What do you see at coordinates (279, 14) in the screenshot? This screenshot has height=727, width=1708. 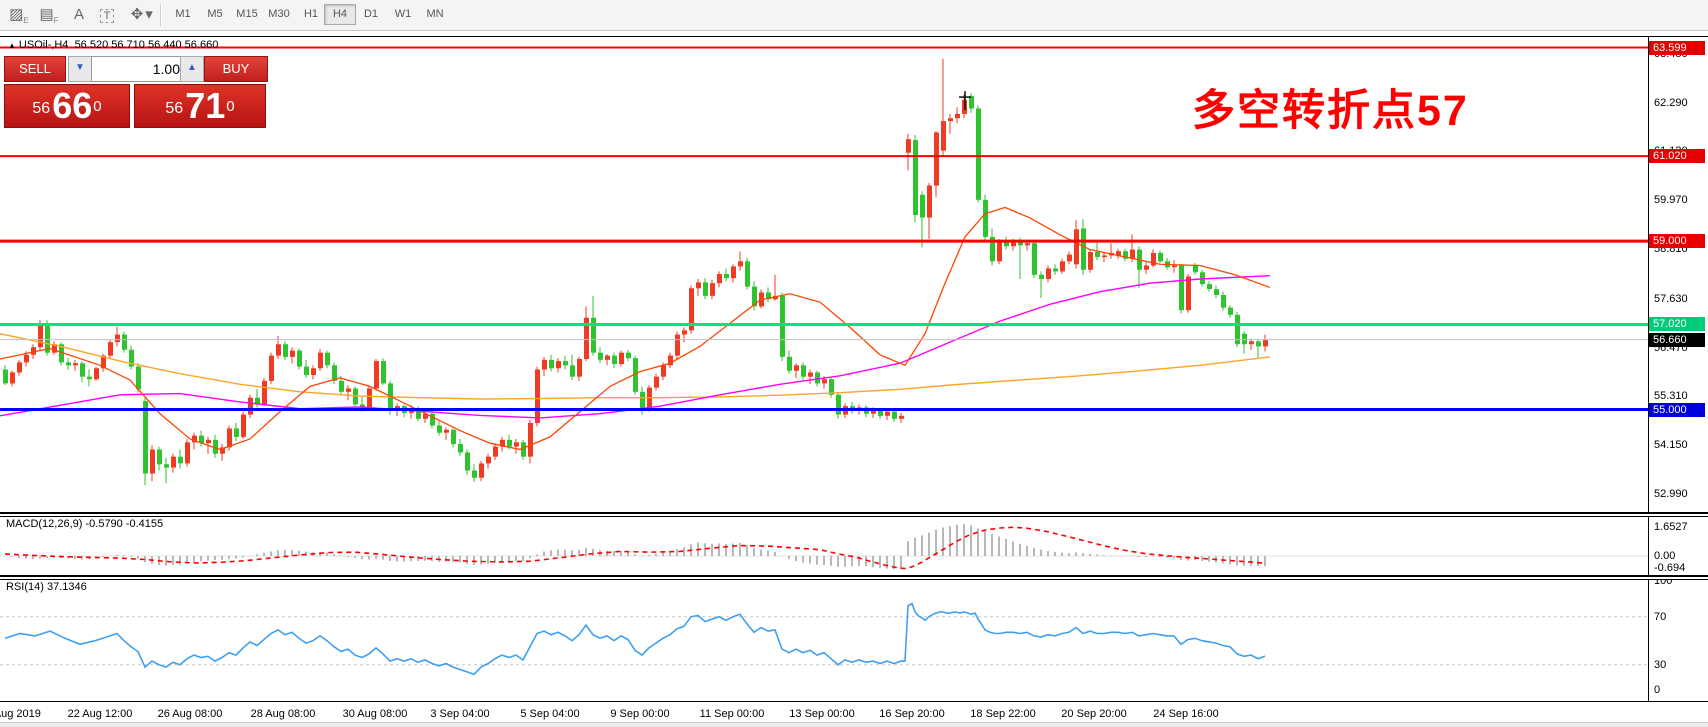 I see `tab-m30: M30` at bounding box center [279, 14].